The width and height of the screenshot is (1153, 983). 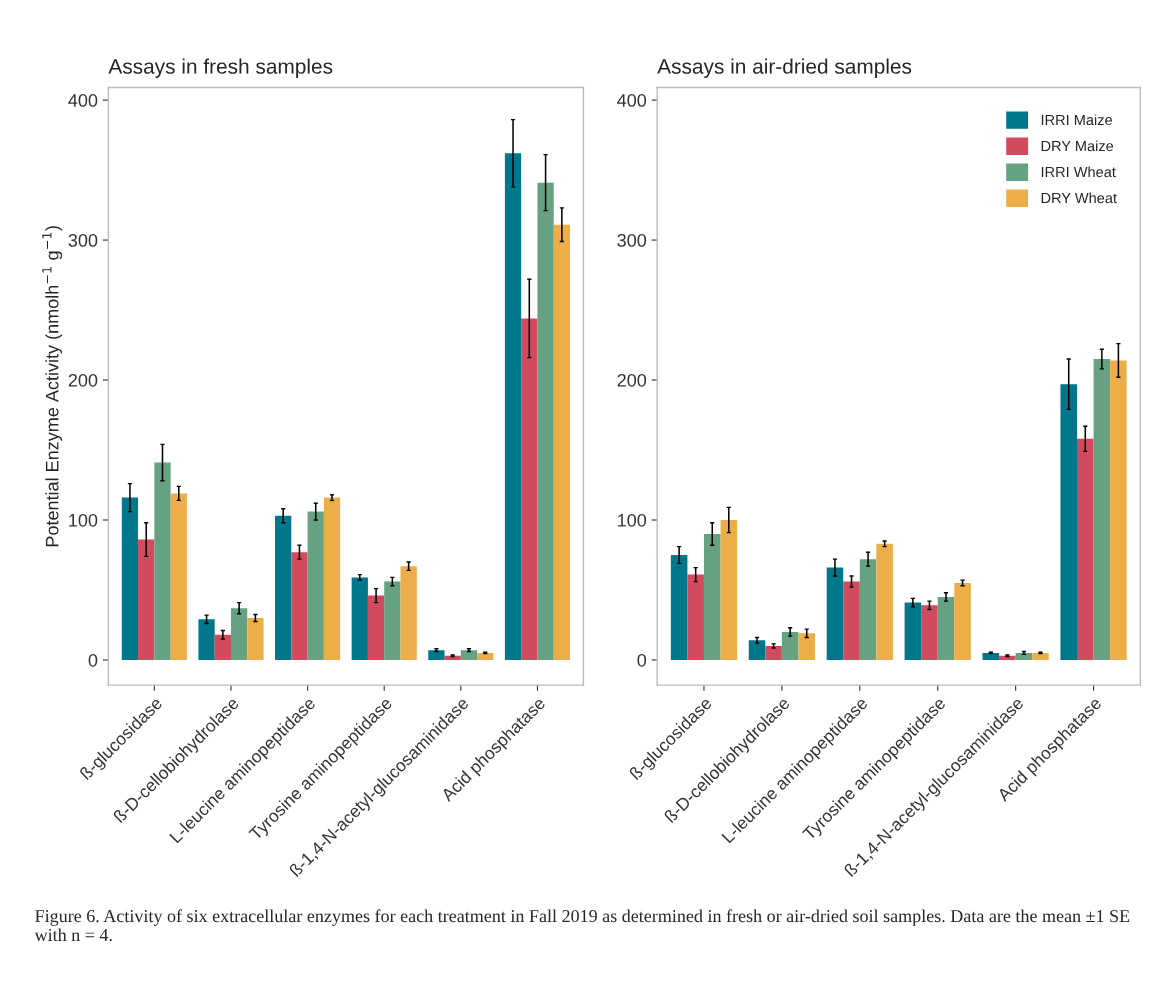 I want to click on chart-title: Assays in fresh samples, so click(x=220, y=68).